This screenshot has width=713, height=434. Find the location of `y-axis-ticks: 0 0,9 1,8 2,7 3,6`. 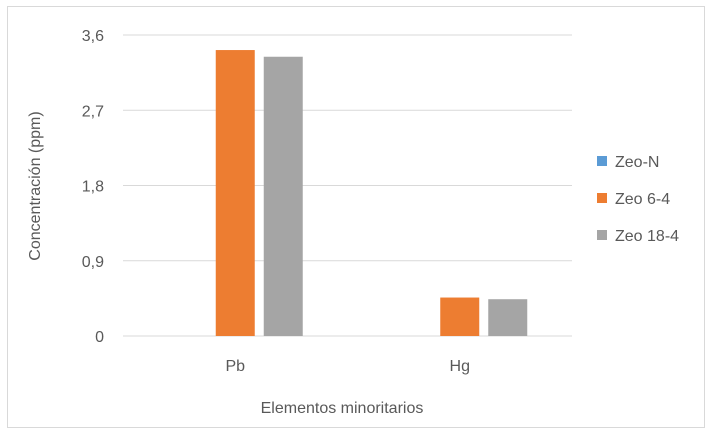

y-axis-ticks: 0 0,9 1,8 2,7 3,6 is located at coordinates (93, 187).